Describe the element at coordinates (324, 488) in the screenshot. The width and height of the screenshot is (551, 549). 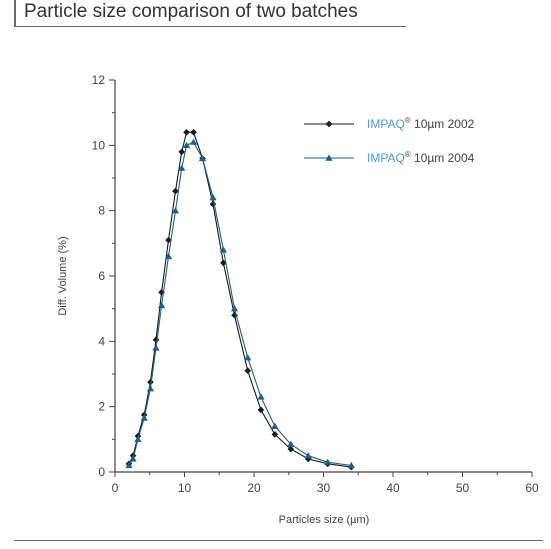
I see `x-tick-label: 30` at that location.